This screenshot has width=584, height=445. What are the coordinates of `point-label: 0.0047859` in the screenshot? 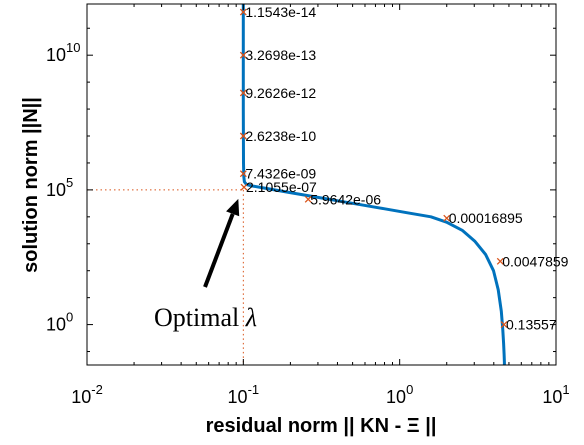 It's located at (535, 261).